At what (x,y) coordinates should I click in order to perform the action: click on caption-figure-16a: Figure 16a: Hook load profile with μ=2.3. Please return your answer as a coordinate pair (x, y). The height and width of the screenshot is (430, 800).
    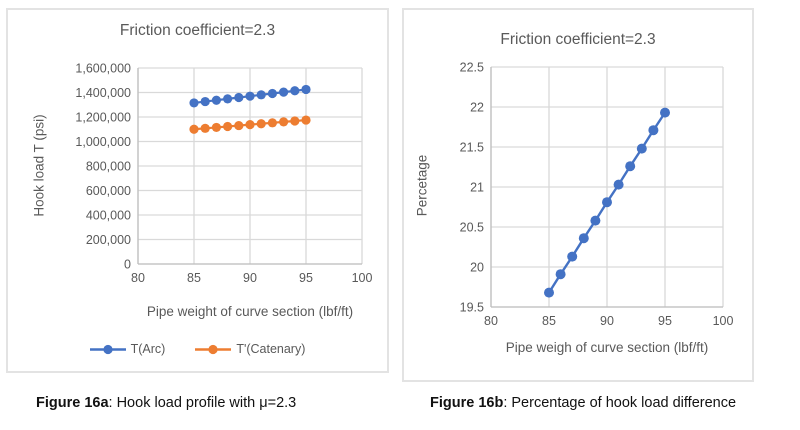
    Looking at the image, I should click on (166, 403).